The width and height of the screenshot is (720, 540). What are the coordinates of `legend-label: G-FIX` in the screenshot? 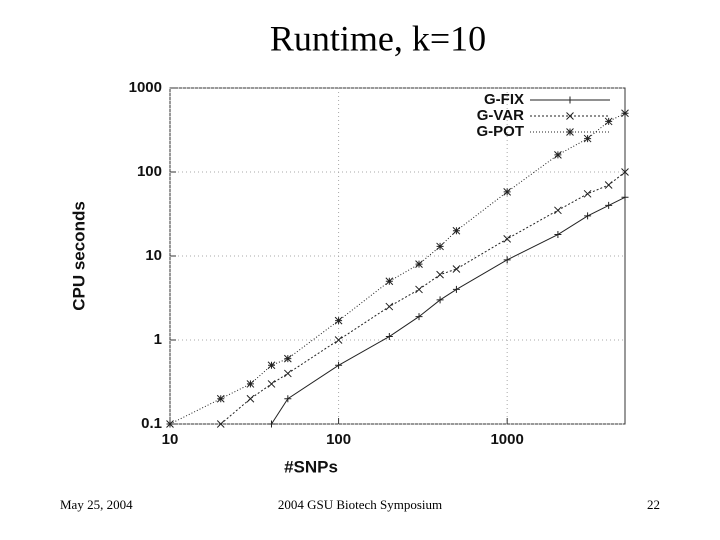 It's located at (504, 99).